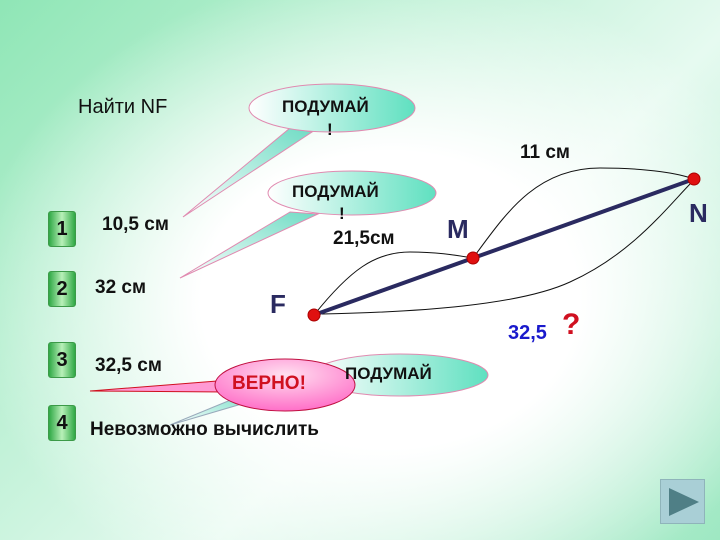  What do you see at coordinates (698, 213) in the screenshot?
I see `label-N: N` at bounding box center [698, 213].